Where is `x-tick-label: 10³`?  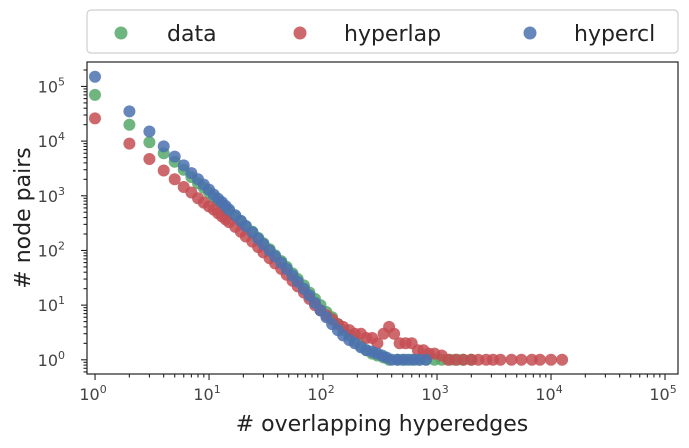 x-tick-label: 10³ is located at coordinates (434, 393).